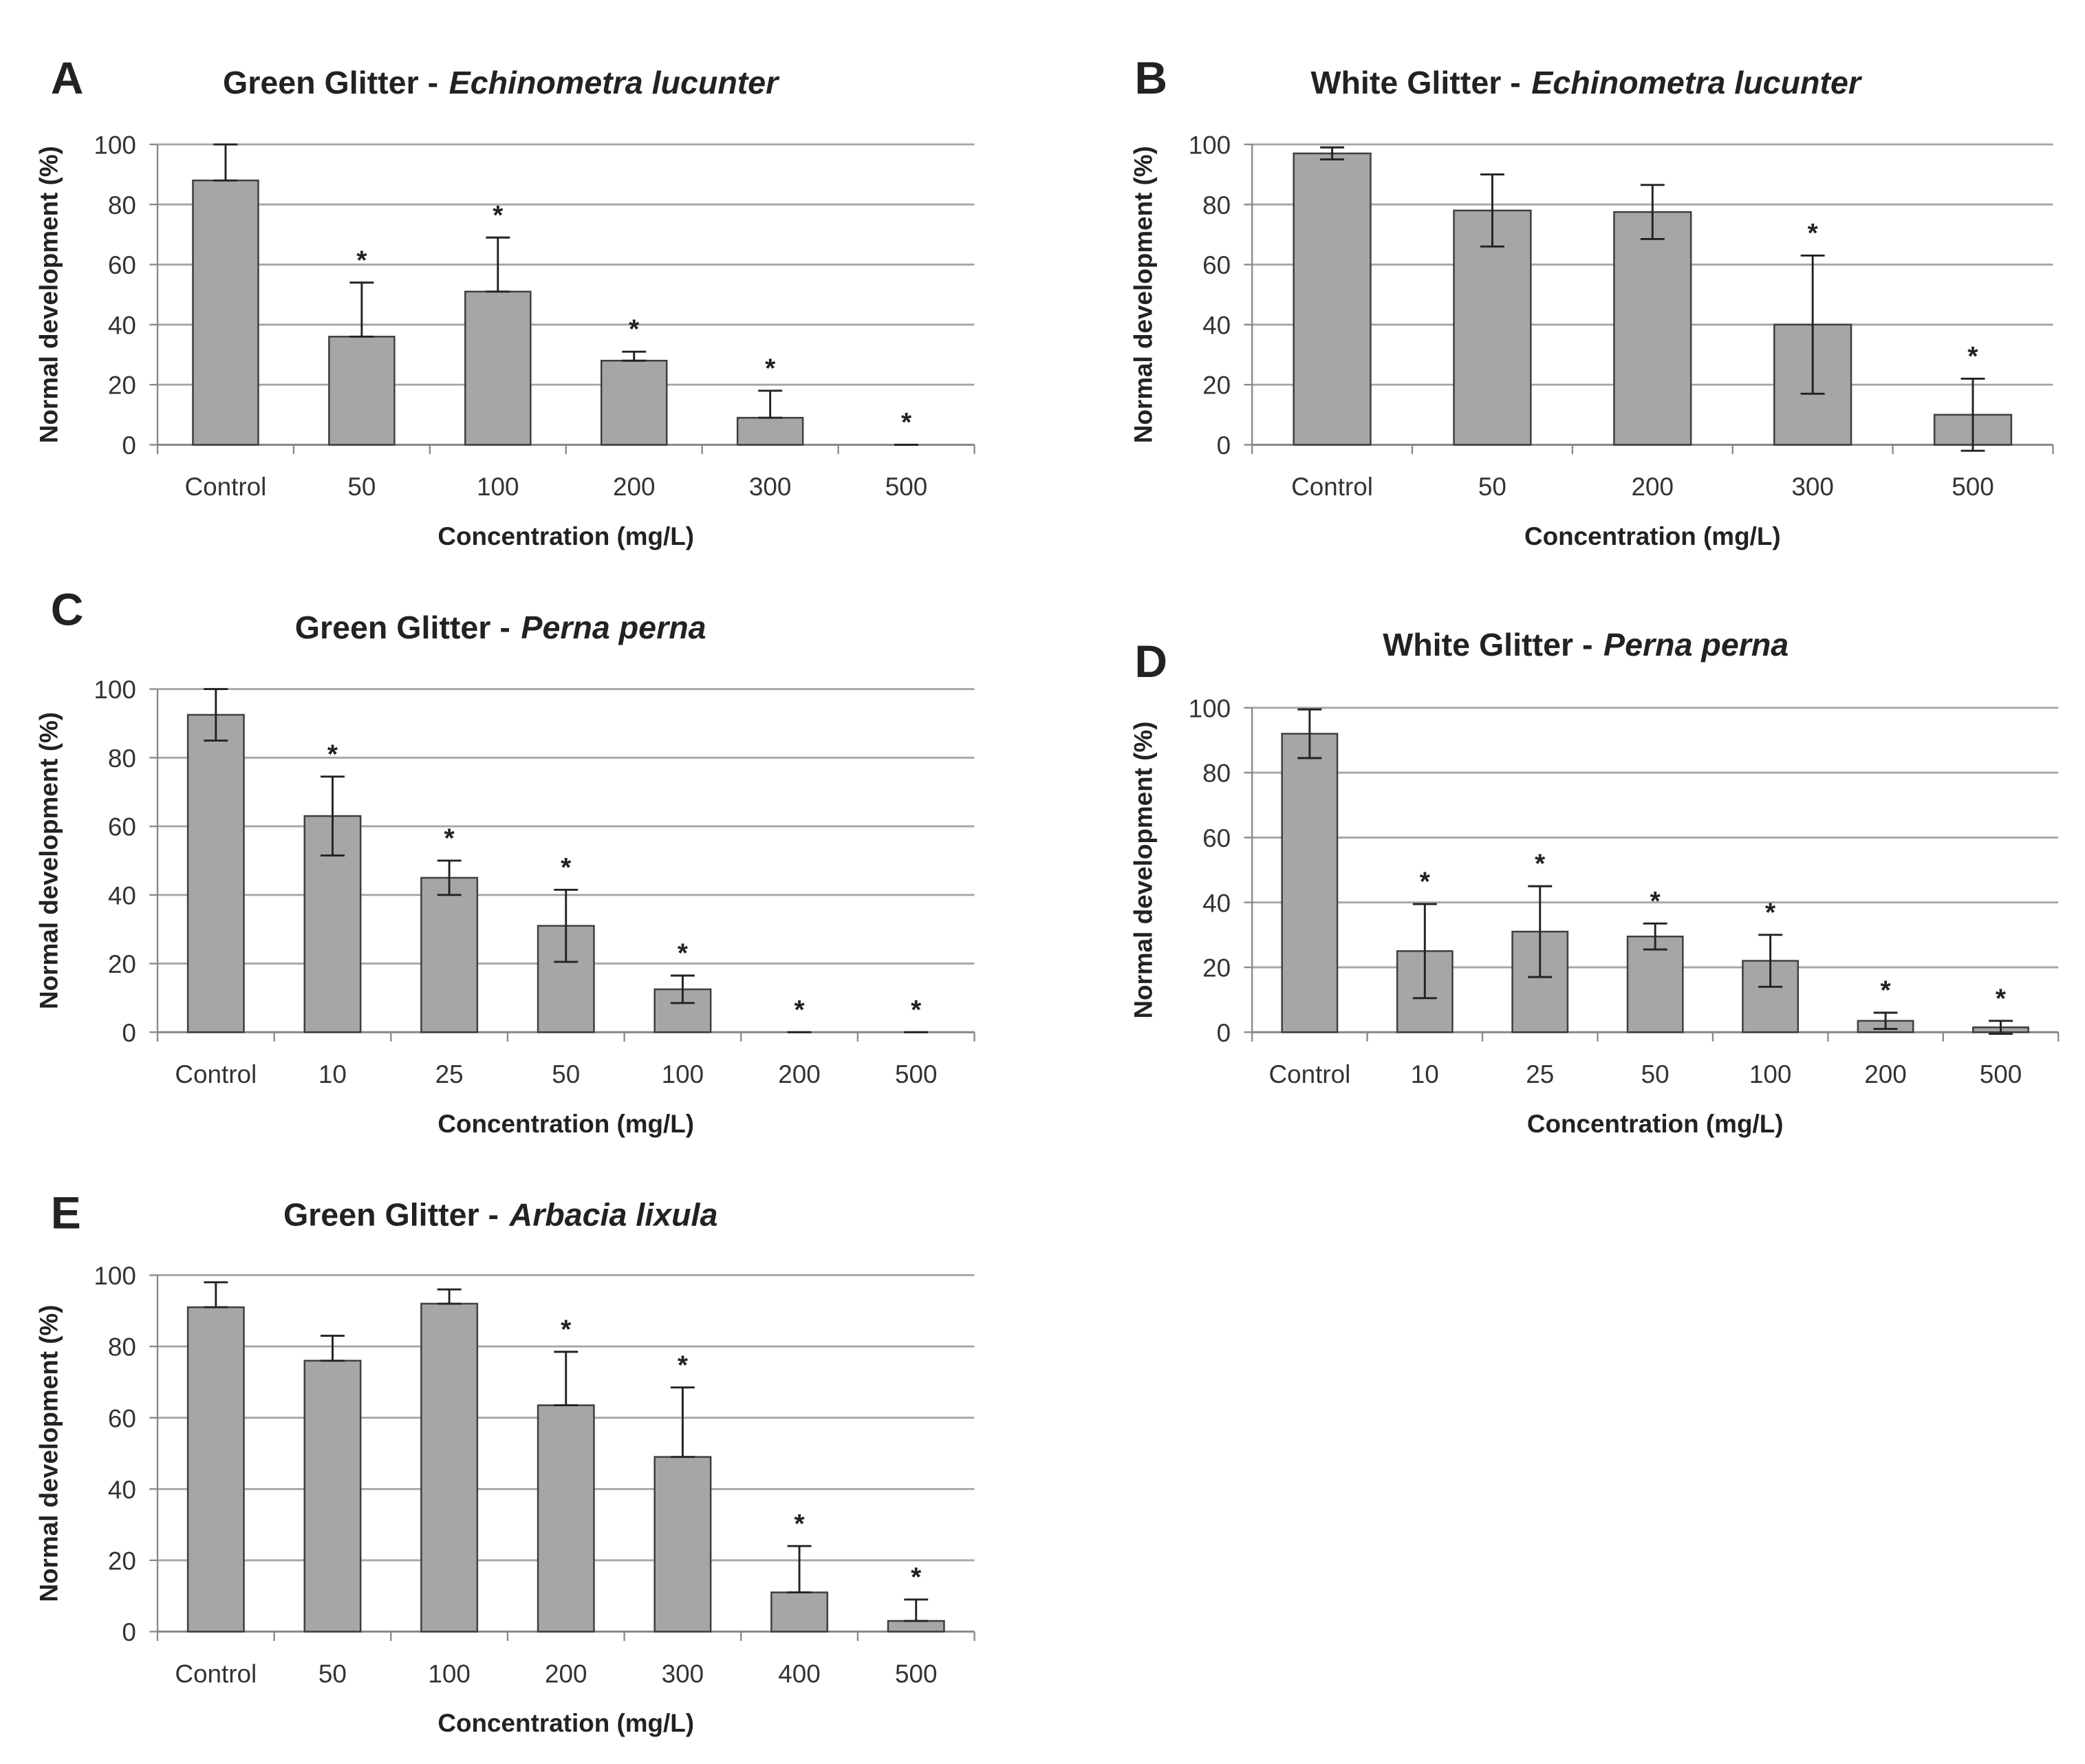 The height and width of the screenshot is (1764, 2085). Describe the element at coordinates (1151, 661) in the screenshot. I see `panel-letter: D` at that location.